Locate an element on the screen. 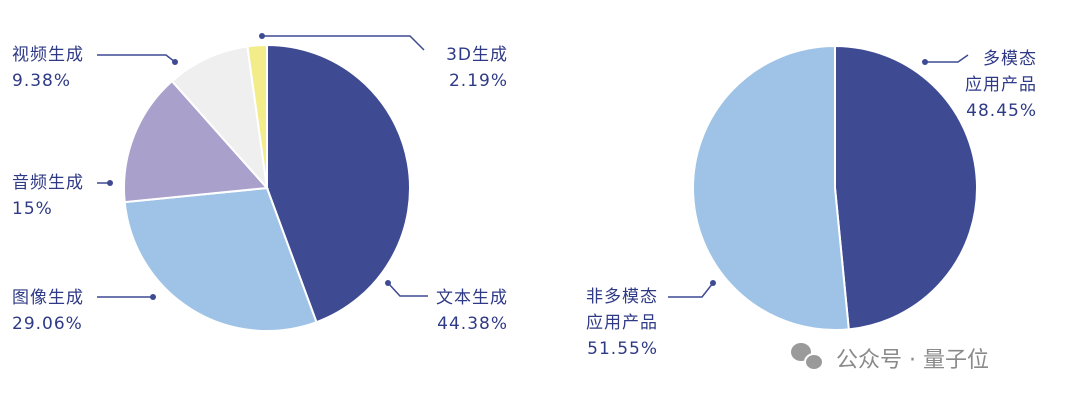 This screenshot has height=405, width=1080. watermark: 公众号 · 量子位 is located at coordinates (912, 360).